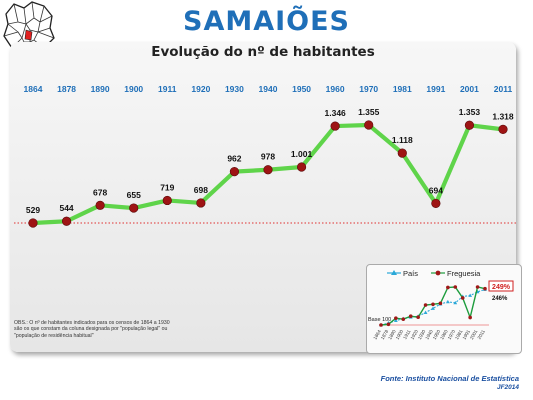 The height and width of the screenshot is (400, 533). Describe the element at coordinates (263, 52) in the screenshot. I see `chart-title: Evolução do nº de habitantes` at that location.